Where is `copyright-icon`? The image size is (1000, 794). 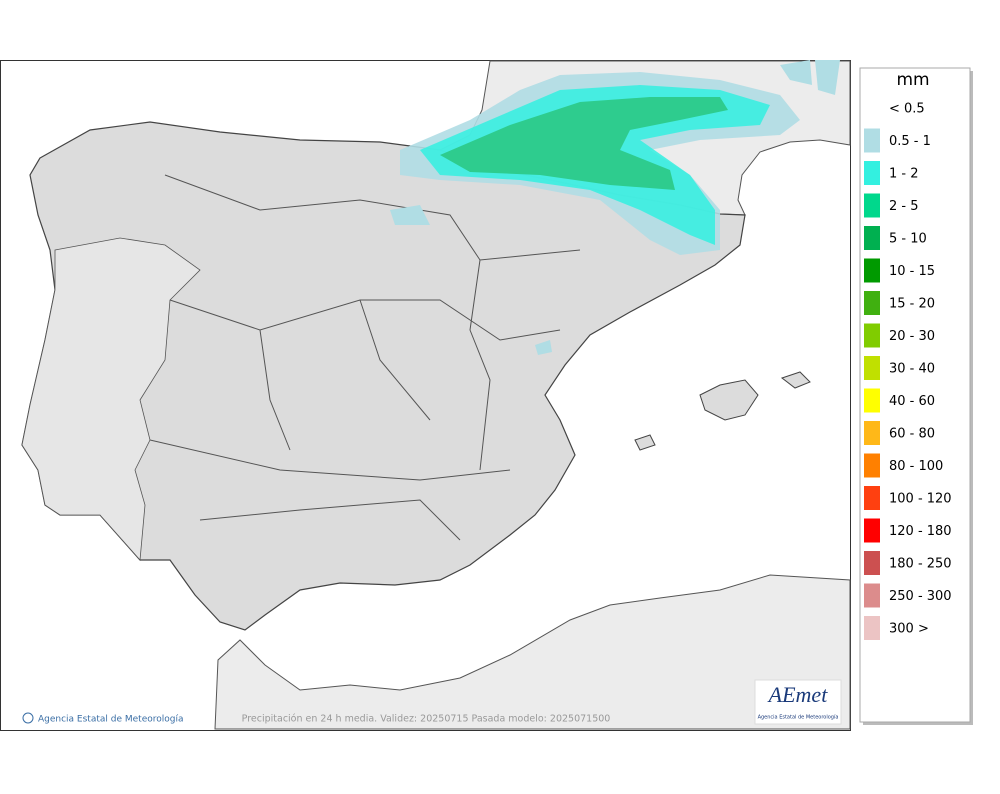 copyright-icon is located at coordinates (28, 718).